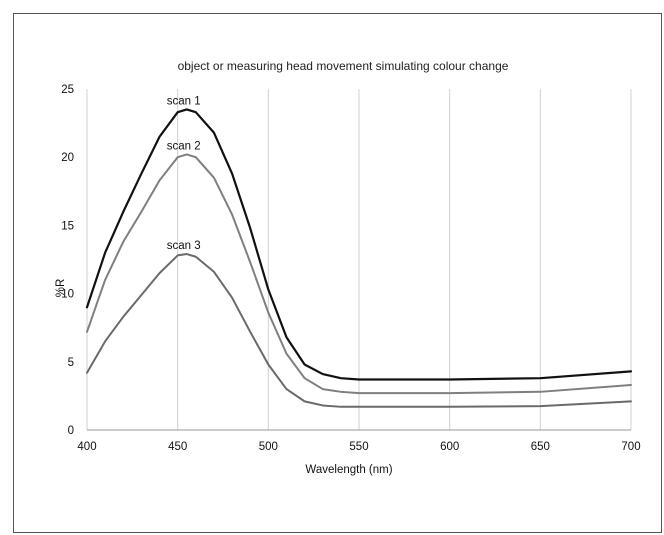 The height and width of the screenshot is (535, 664). I want to click on y-tick-label-20: 20, so click(67, 158).